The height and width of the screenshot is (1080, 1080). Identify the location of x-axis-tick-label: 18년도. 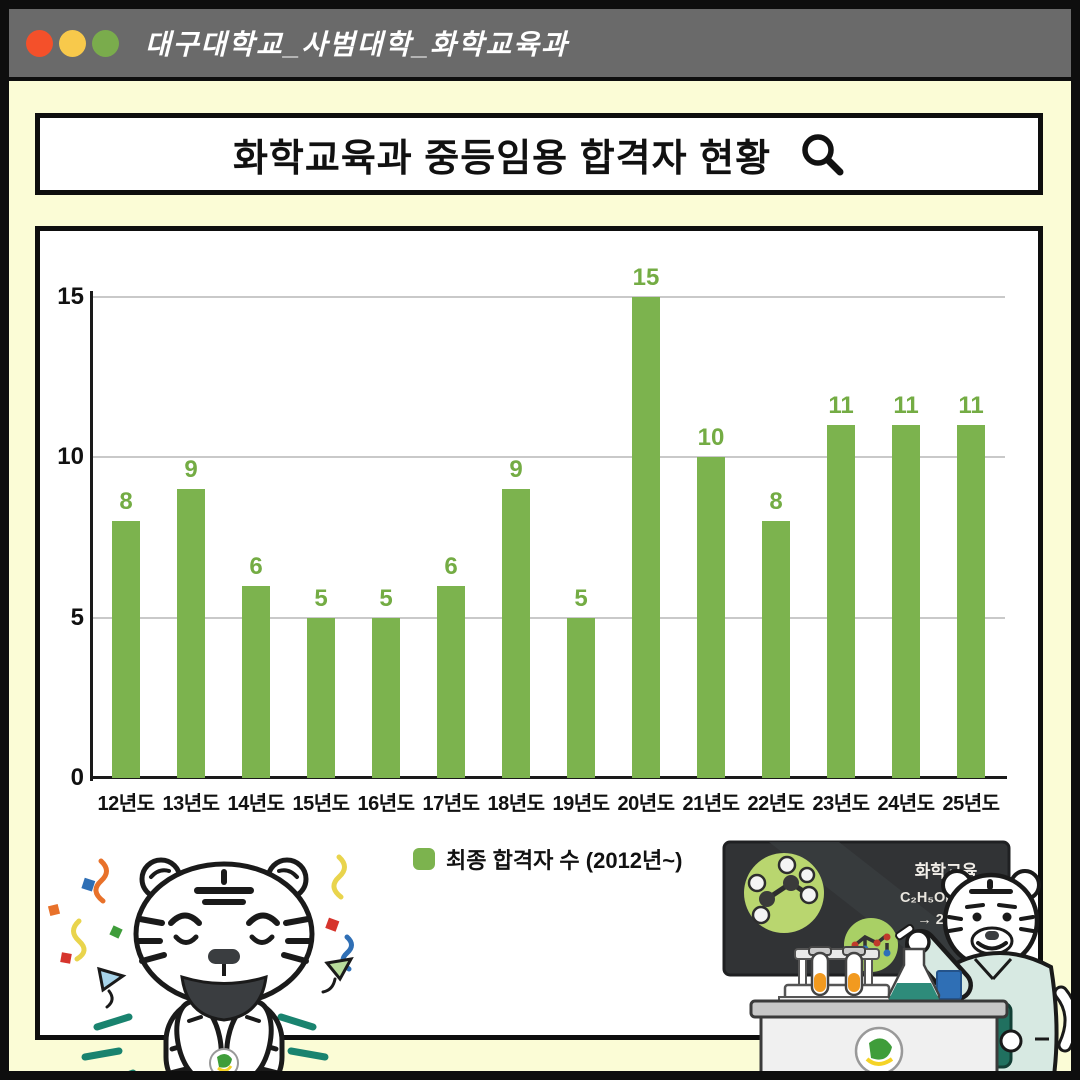
(516, 804).